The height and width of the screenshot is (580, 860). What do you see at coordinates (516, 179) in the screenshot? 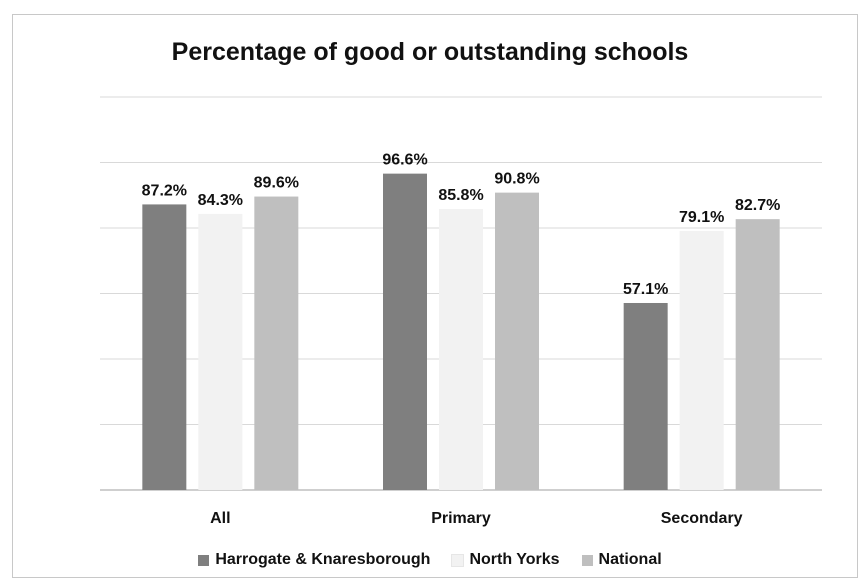
I see `data-label: 90.8%` at bounding box center [516, 179].